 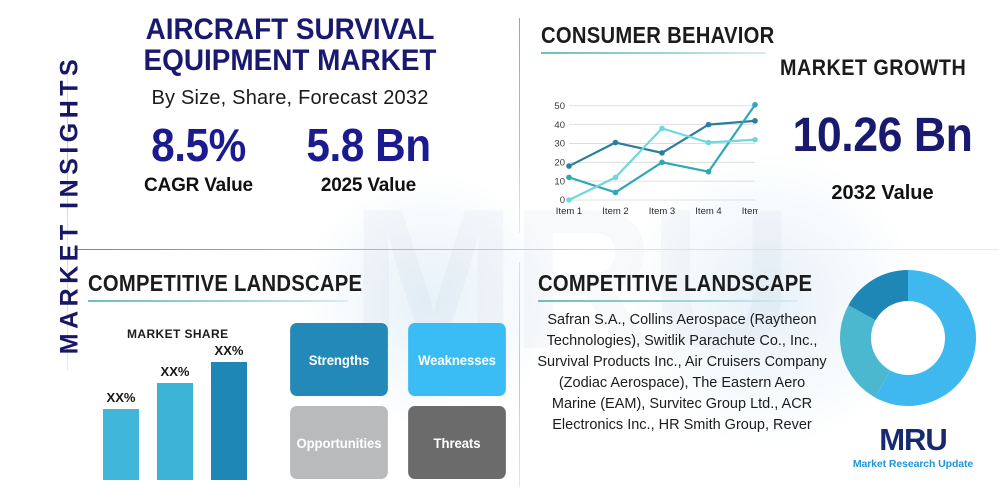 I want to click on svg-text: Item 5, so click(x=750, y=211).